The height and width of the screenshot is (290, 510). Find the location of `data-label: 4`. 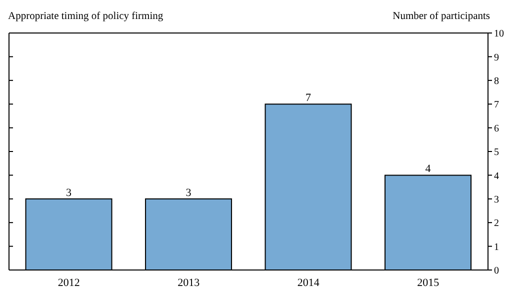

data-label: 4 is located at coordinates (428, 169).